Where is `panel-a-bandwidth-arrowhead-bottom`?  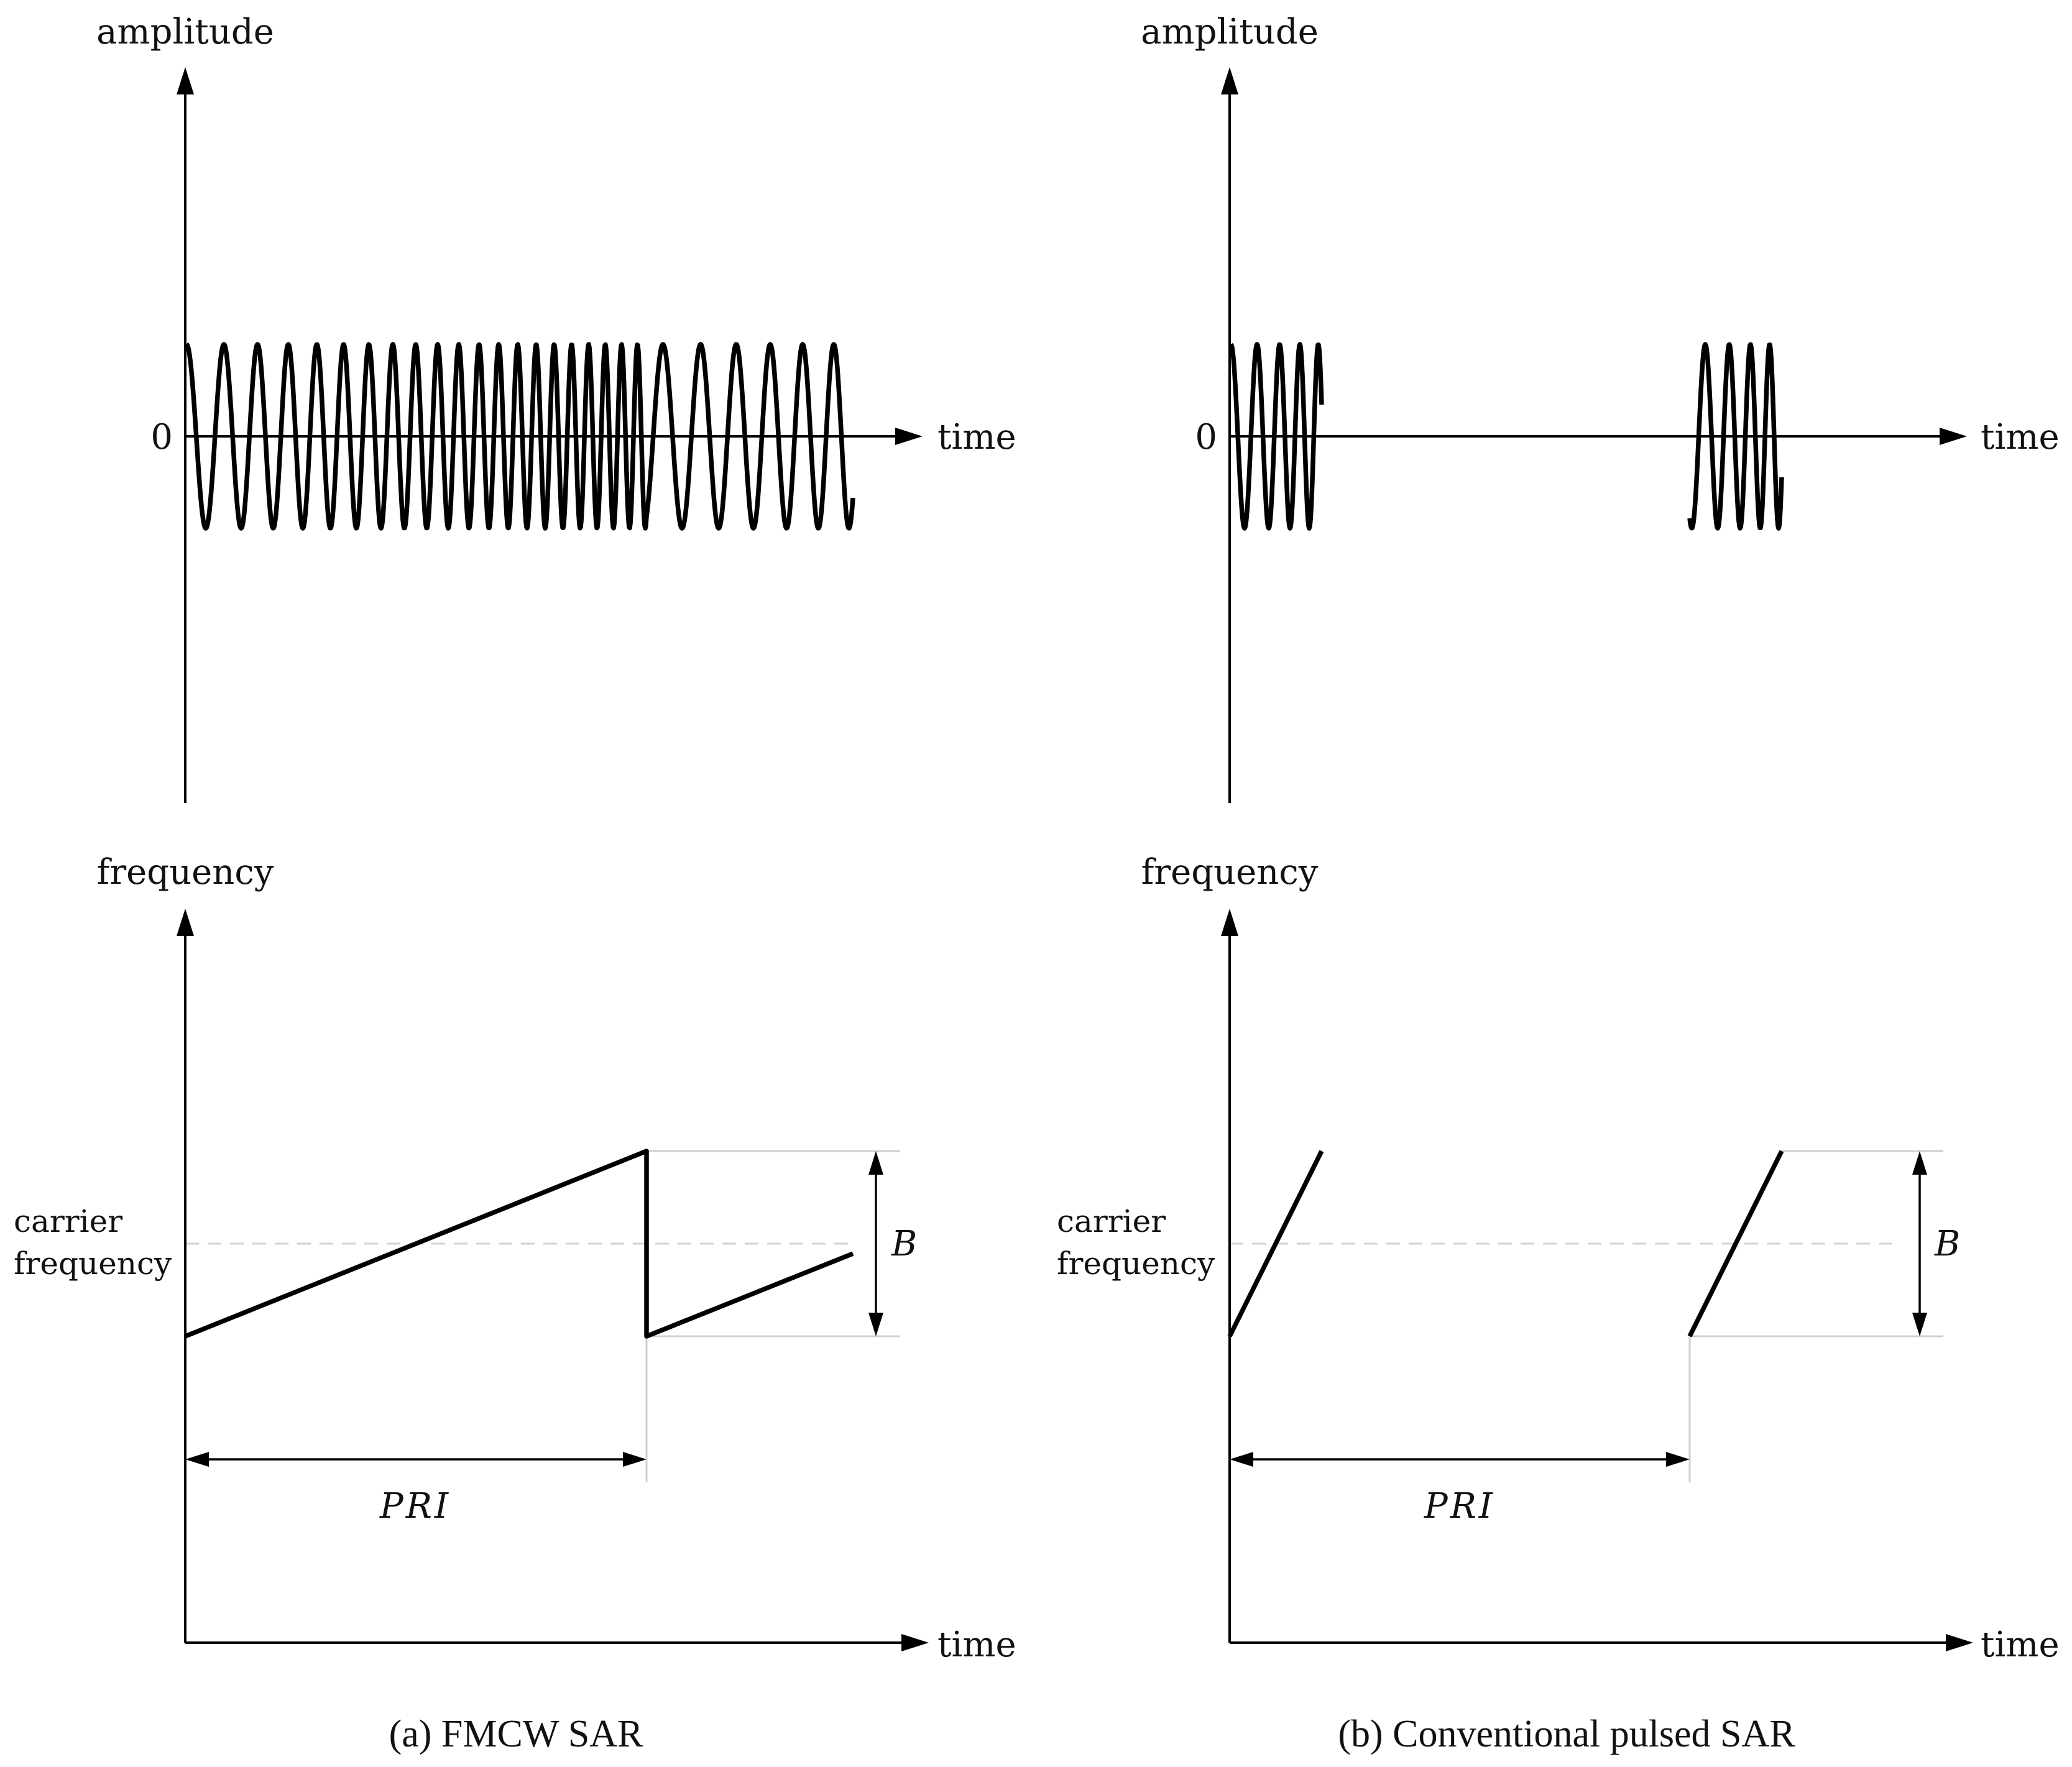
panel-a-bandwidth-arrowhead-bottom is located at coordinates (875, 1324).